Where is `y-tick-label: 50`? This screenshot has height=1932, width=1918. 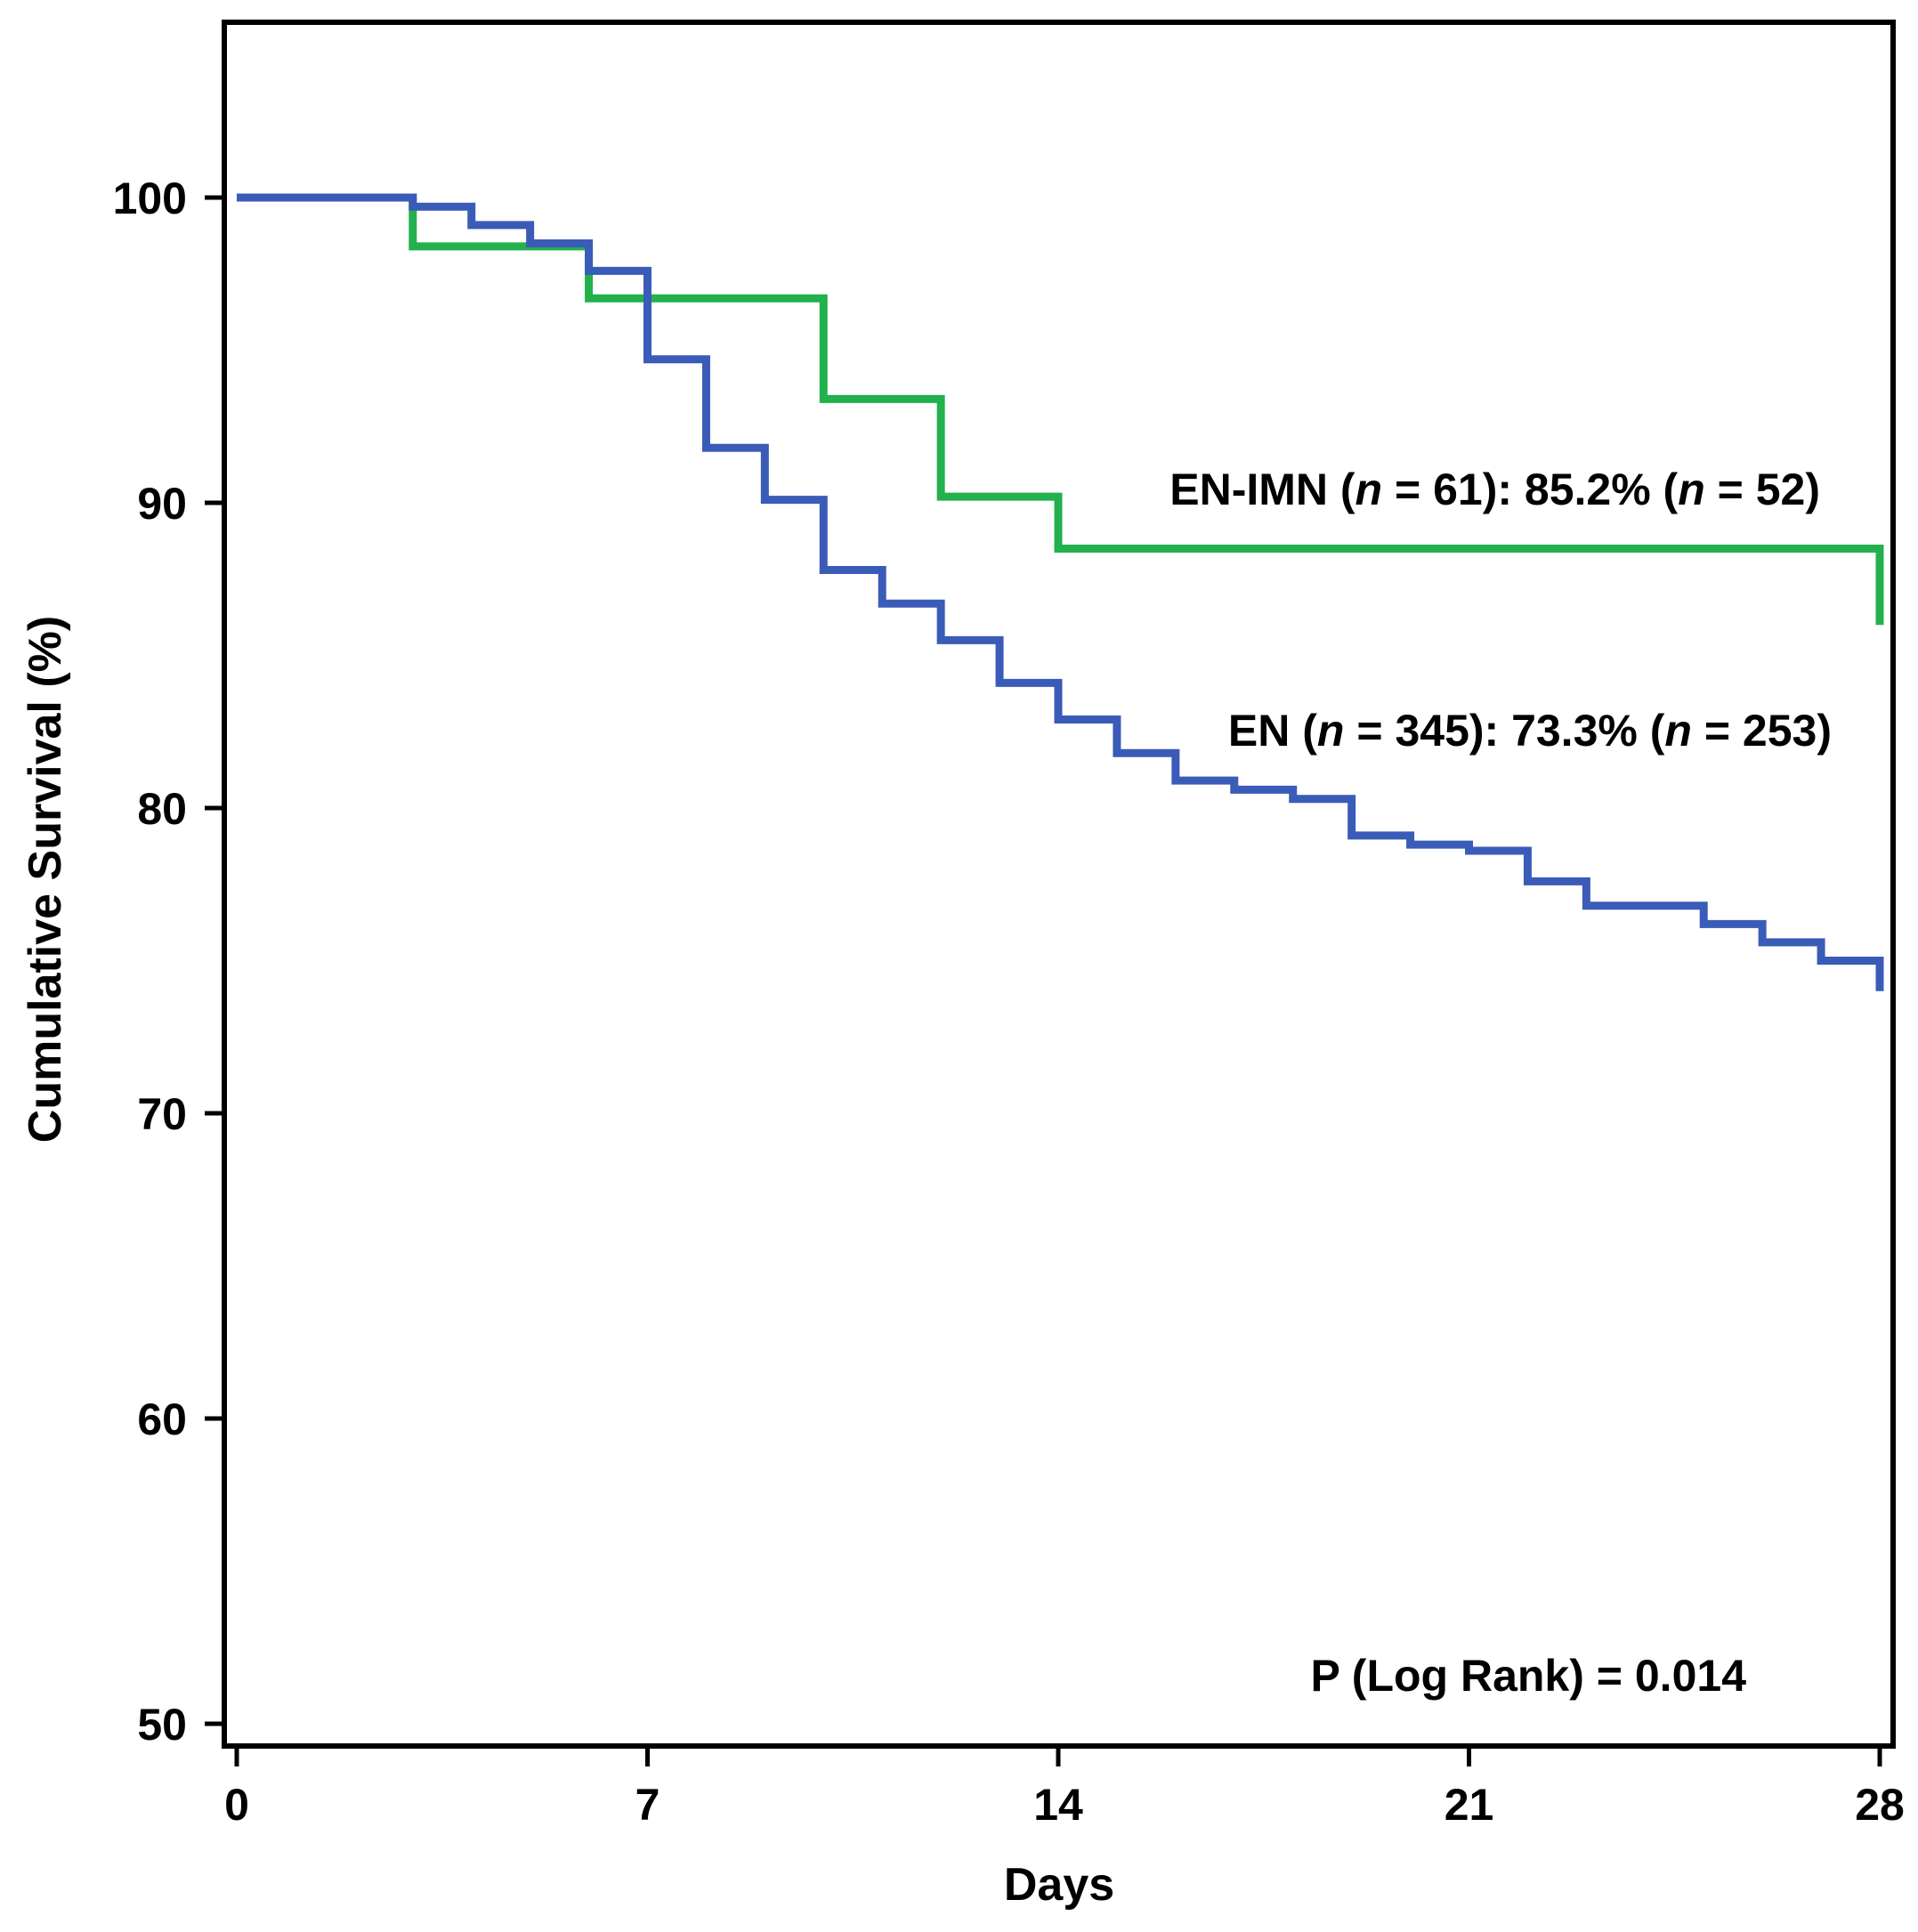 y-tick-label: 50 is located at coordinates (162, 1725).